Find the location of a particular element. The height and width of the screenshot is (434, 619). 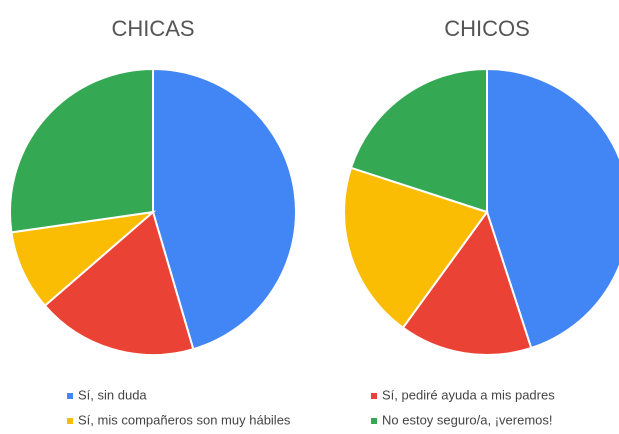

legend-label: Sí, pediré ayuda a mis padres is located at coordinates (468, 394).